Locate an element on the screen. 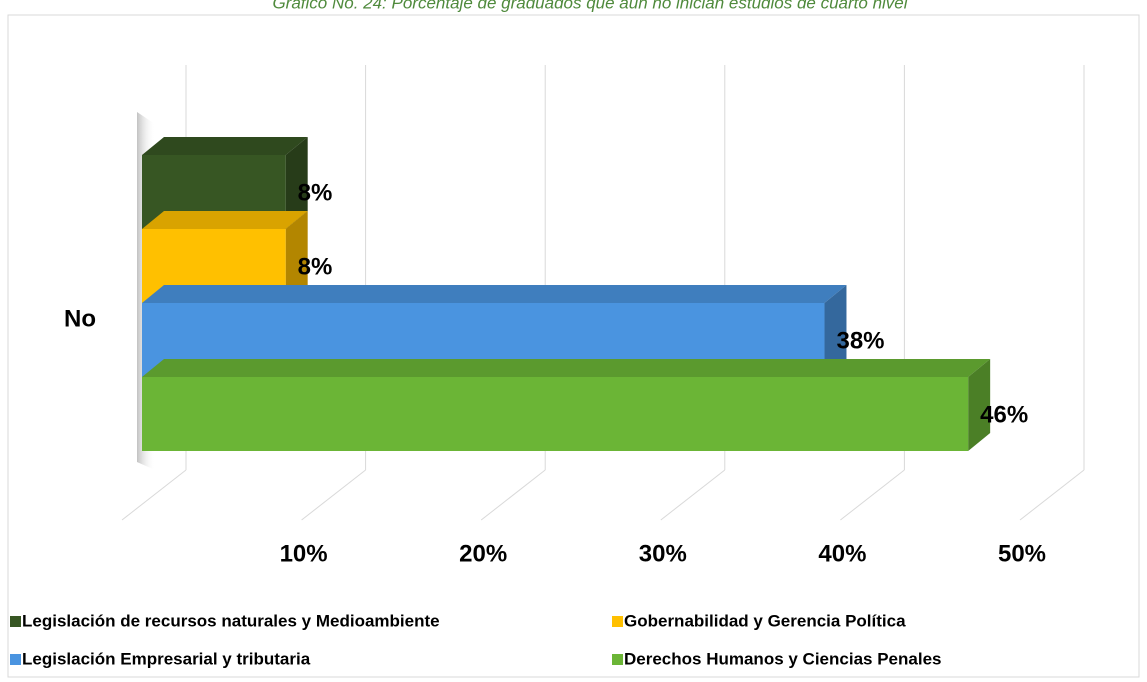 The image size is (1147, 682). data-label: 46% is located at coordinates (1004, 414).